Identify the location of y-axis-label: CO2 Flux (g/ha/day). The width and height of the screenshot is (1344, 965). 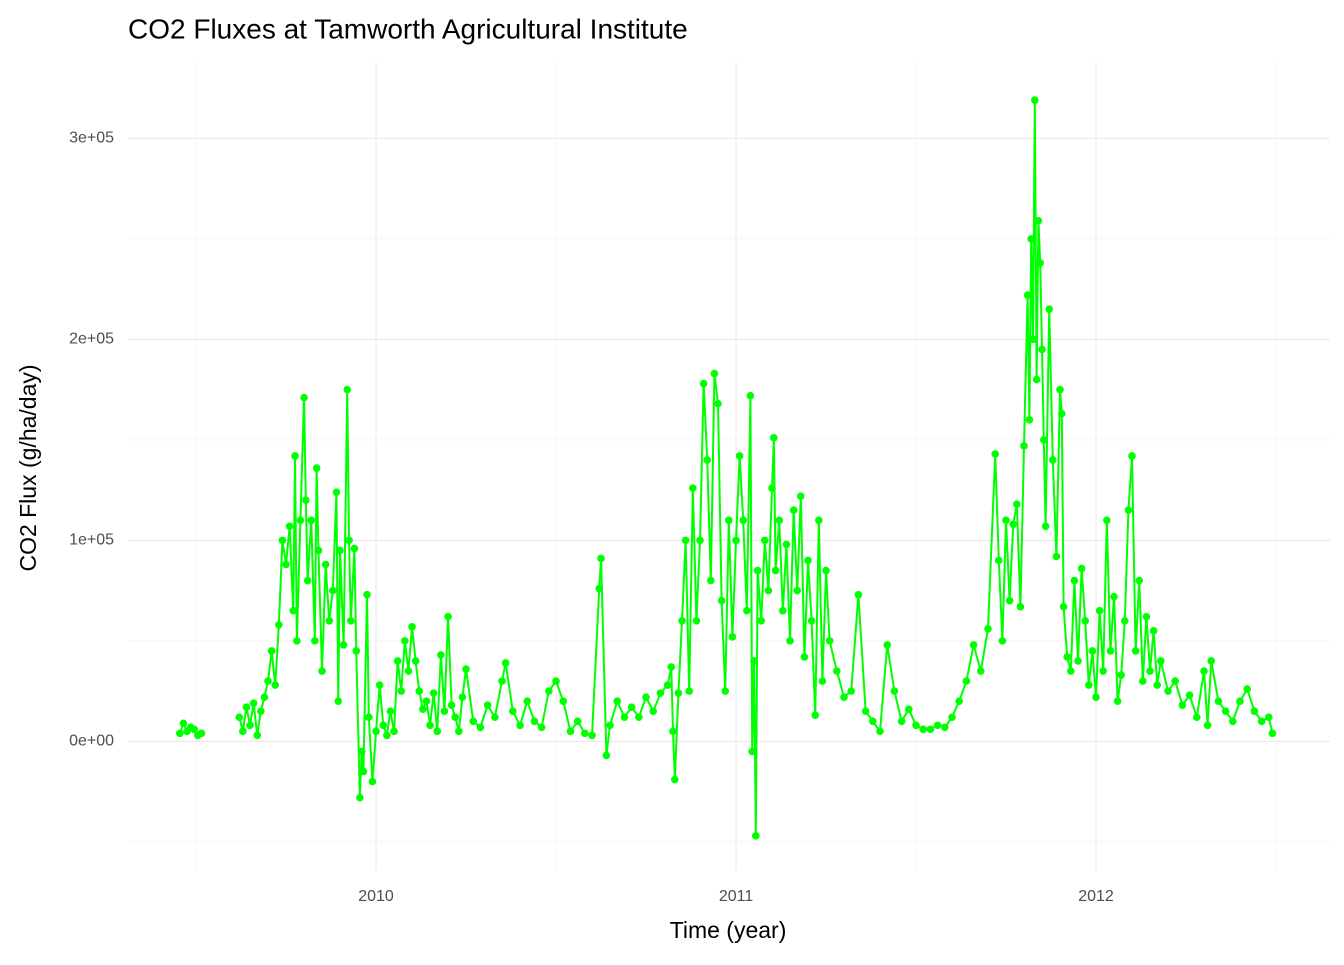
(28, 467).